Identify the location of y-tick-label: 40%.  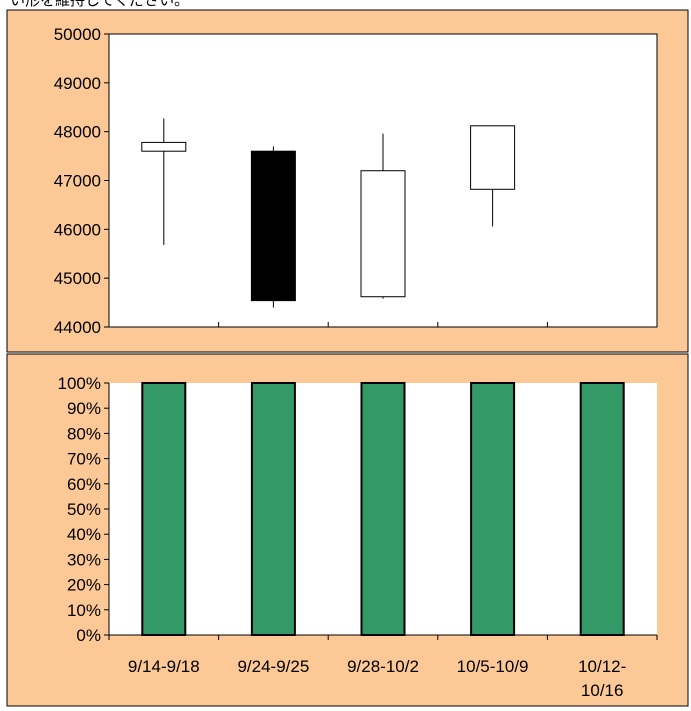
(84, 534).